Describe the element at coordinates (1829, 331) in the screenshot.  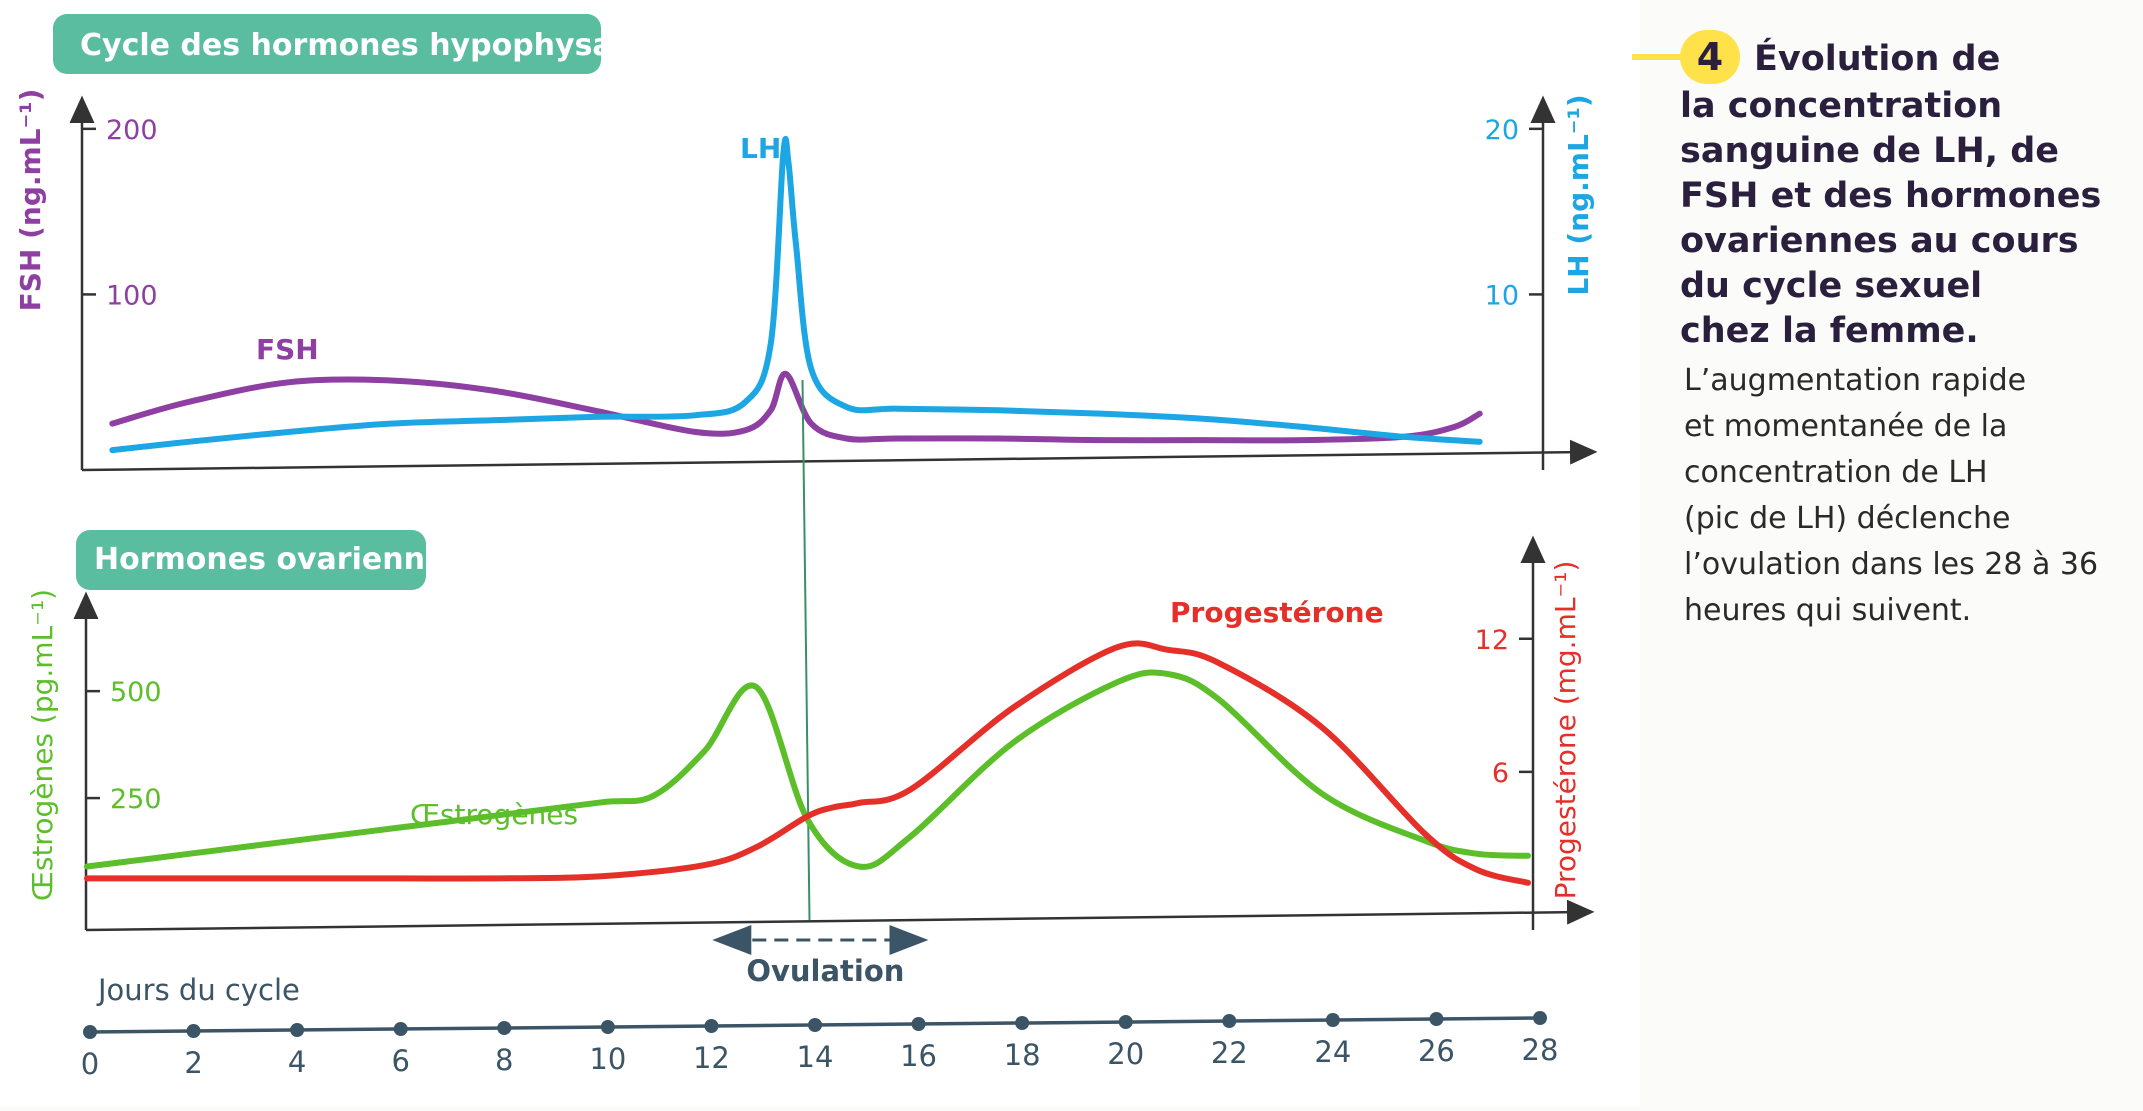
I see `caption-title-line: chez la femme.` at that location.